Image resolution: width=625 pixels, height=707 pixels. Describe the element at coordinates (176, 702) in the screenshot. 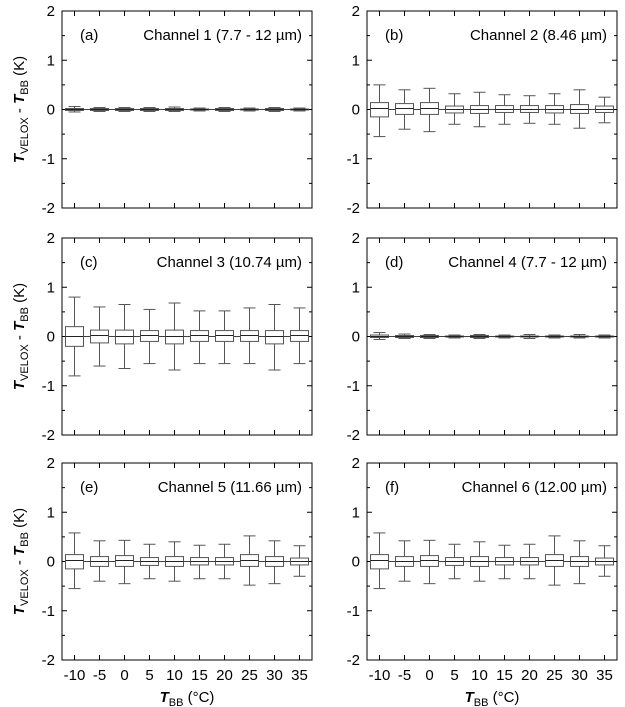

I see `x-axis-label-part: BB` at that location.